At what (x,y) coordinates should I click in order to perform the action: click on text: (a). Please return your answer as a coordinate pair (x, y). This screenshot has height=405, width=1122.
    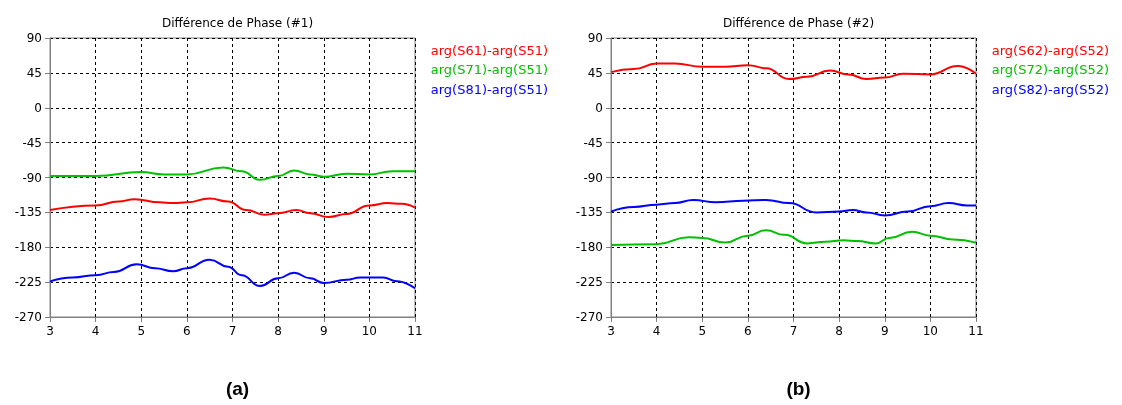
    Looking at the image, I should click on (237, 388).